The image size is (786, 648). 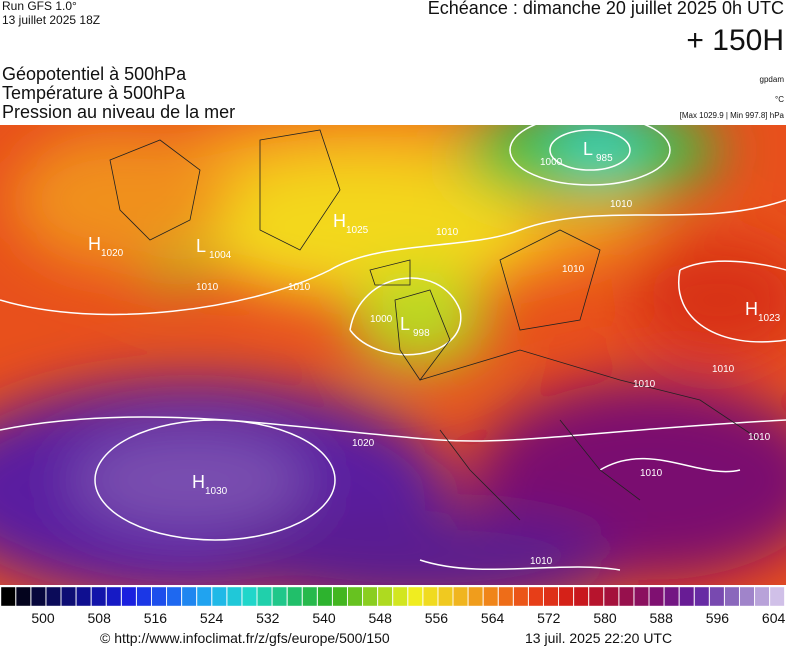 I want to click on colorbar-tick: 532, so click(x=268, y=618).